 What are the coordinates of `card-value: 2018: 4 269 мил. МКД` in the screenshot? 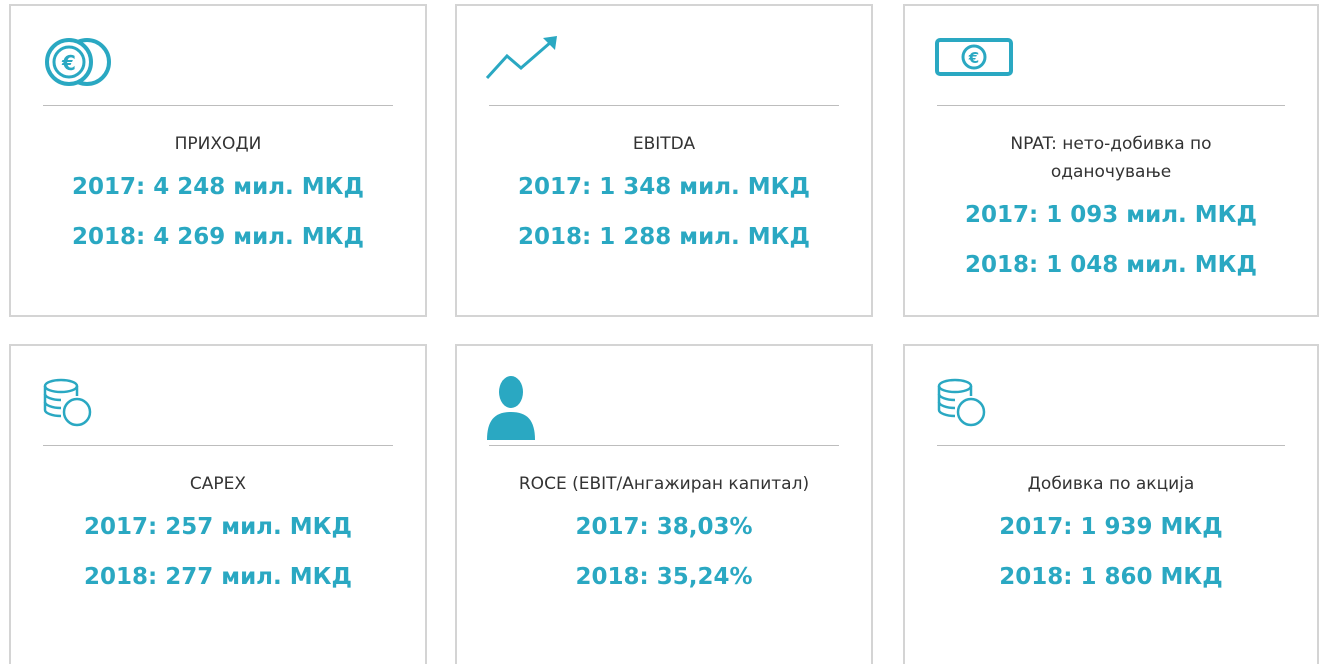 It's located at (218, 237).